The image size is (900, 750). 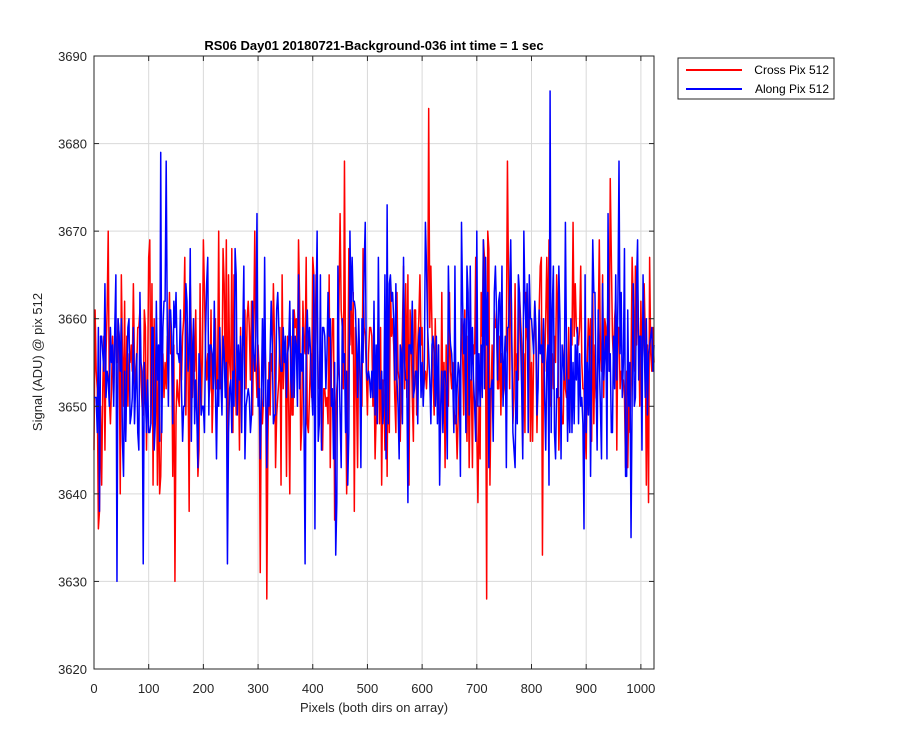 I want to click on x-axis-label: Pixels (both dirs on array), so click(x=374, y=707).